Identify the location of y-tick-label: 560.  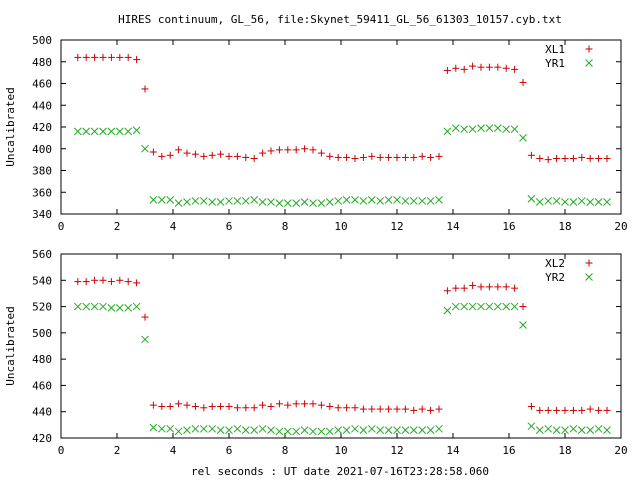
(42, 254).